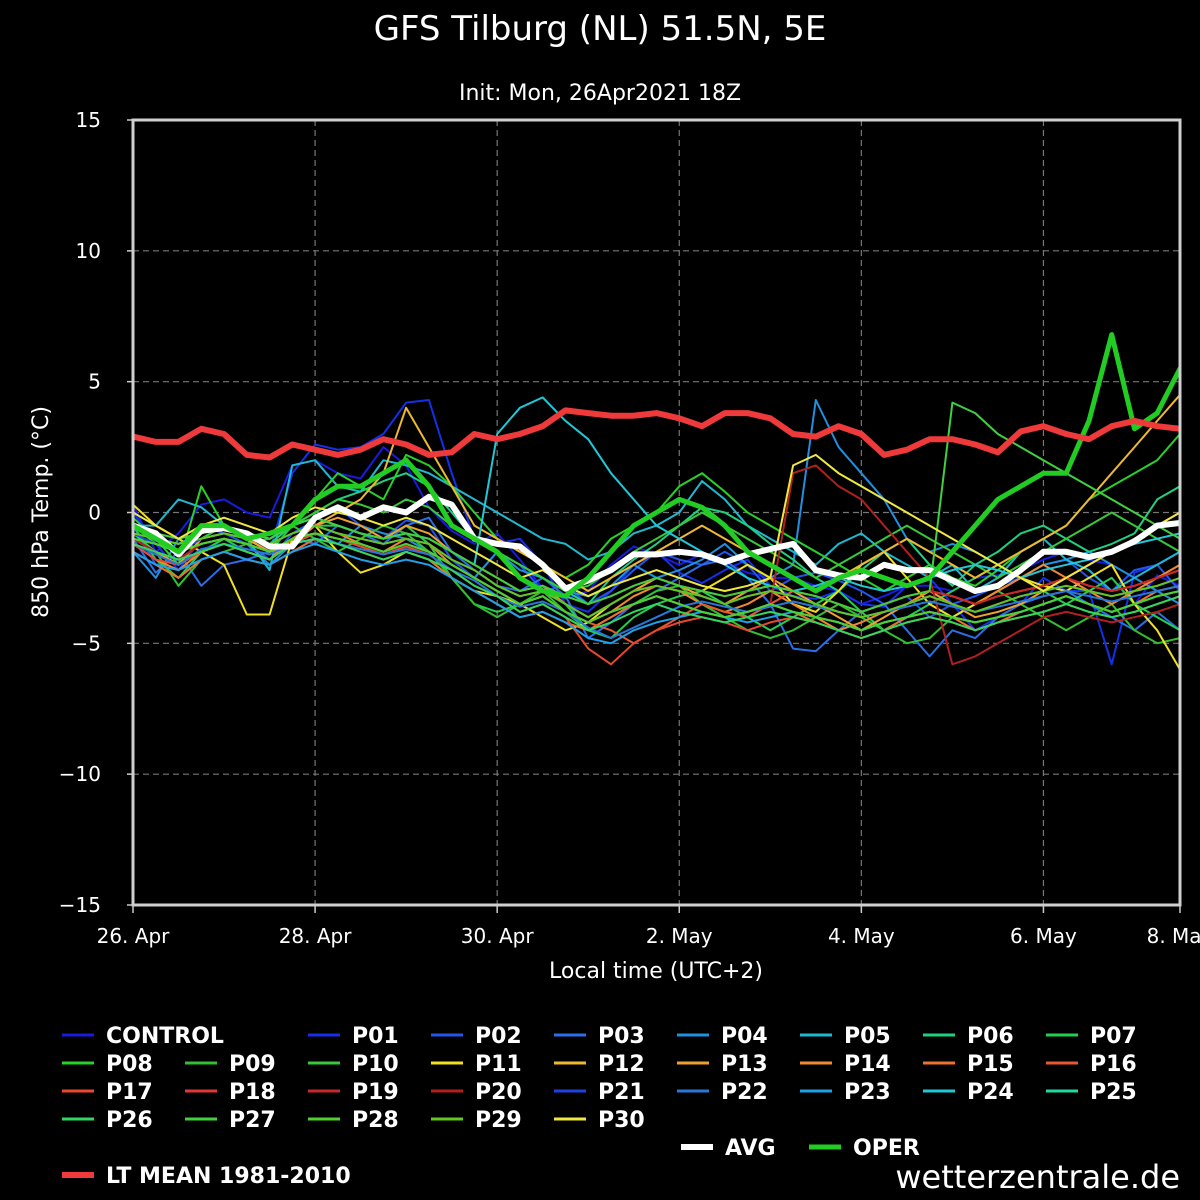  What do you see at coordinates (744, 1036) in the screenshot?
I see `legend-label: P04` at bounding box center [744, 1036].